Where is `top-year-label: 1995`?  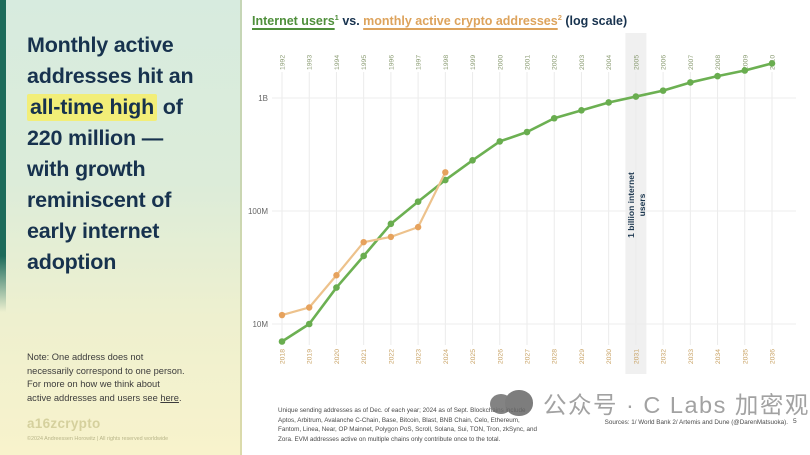
top-year-label: 1995 is located at coordinates (364, 62).